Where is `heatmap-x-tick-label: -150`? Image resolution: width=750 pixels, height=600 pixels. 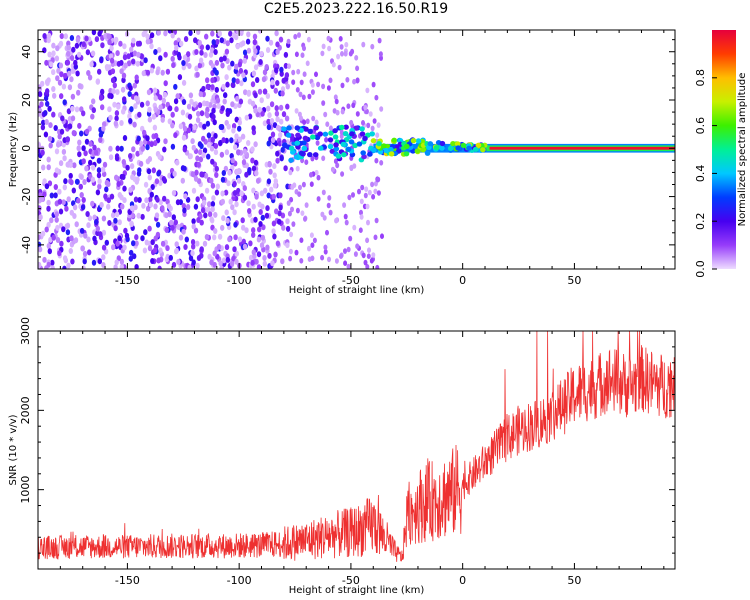
heatmap-x-tick-label: -150 is located at coordinates (127, 280).